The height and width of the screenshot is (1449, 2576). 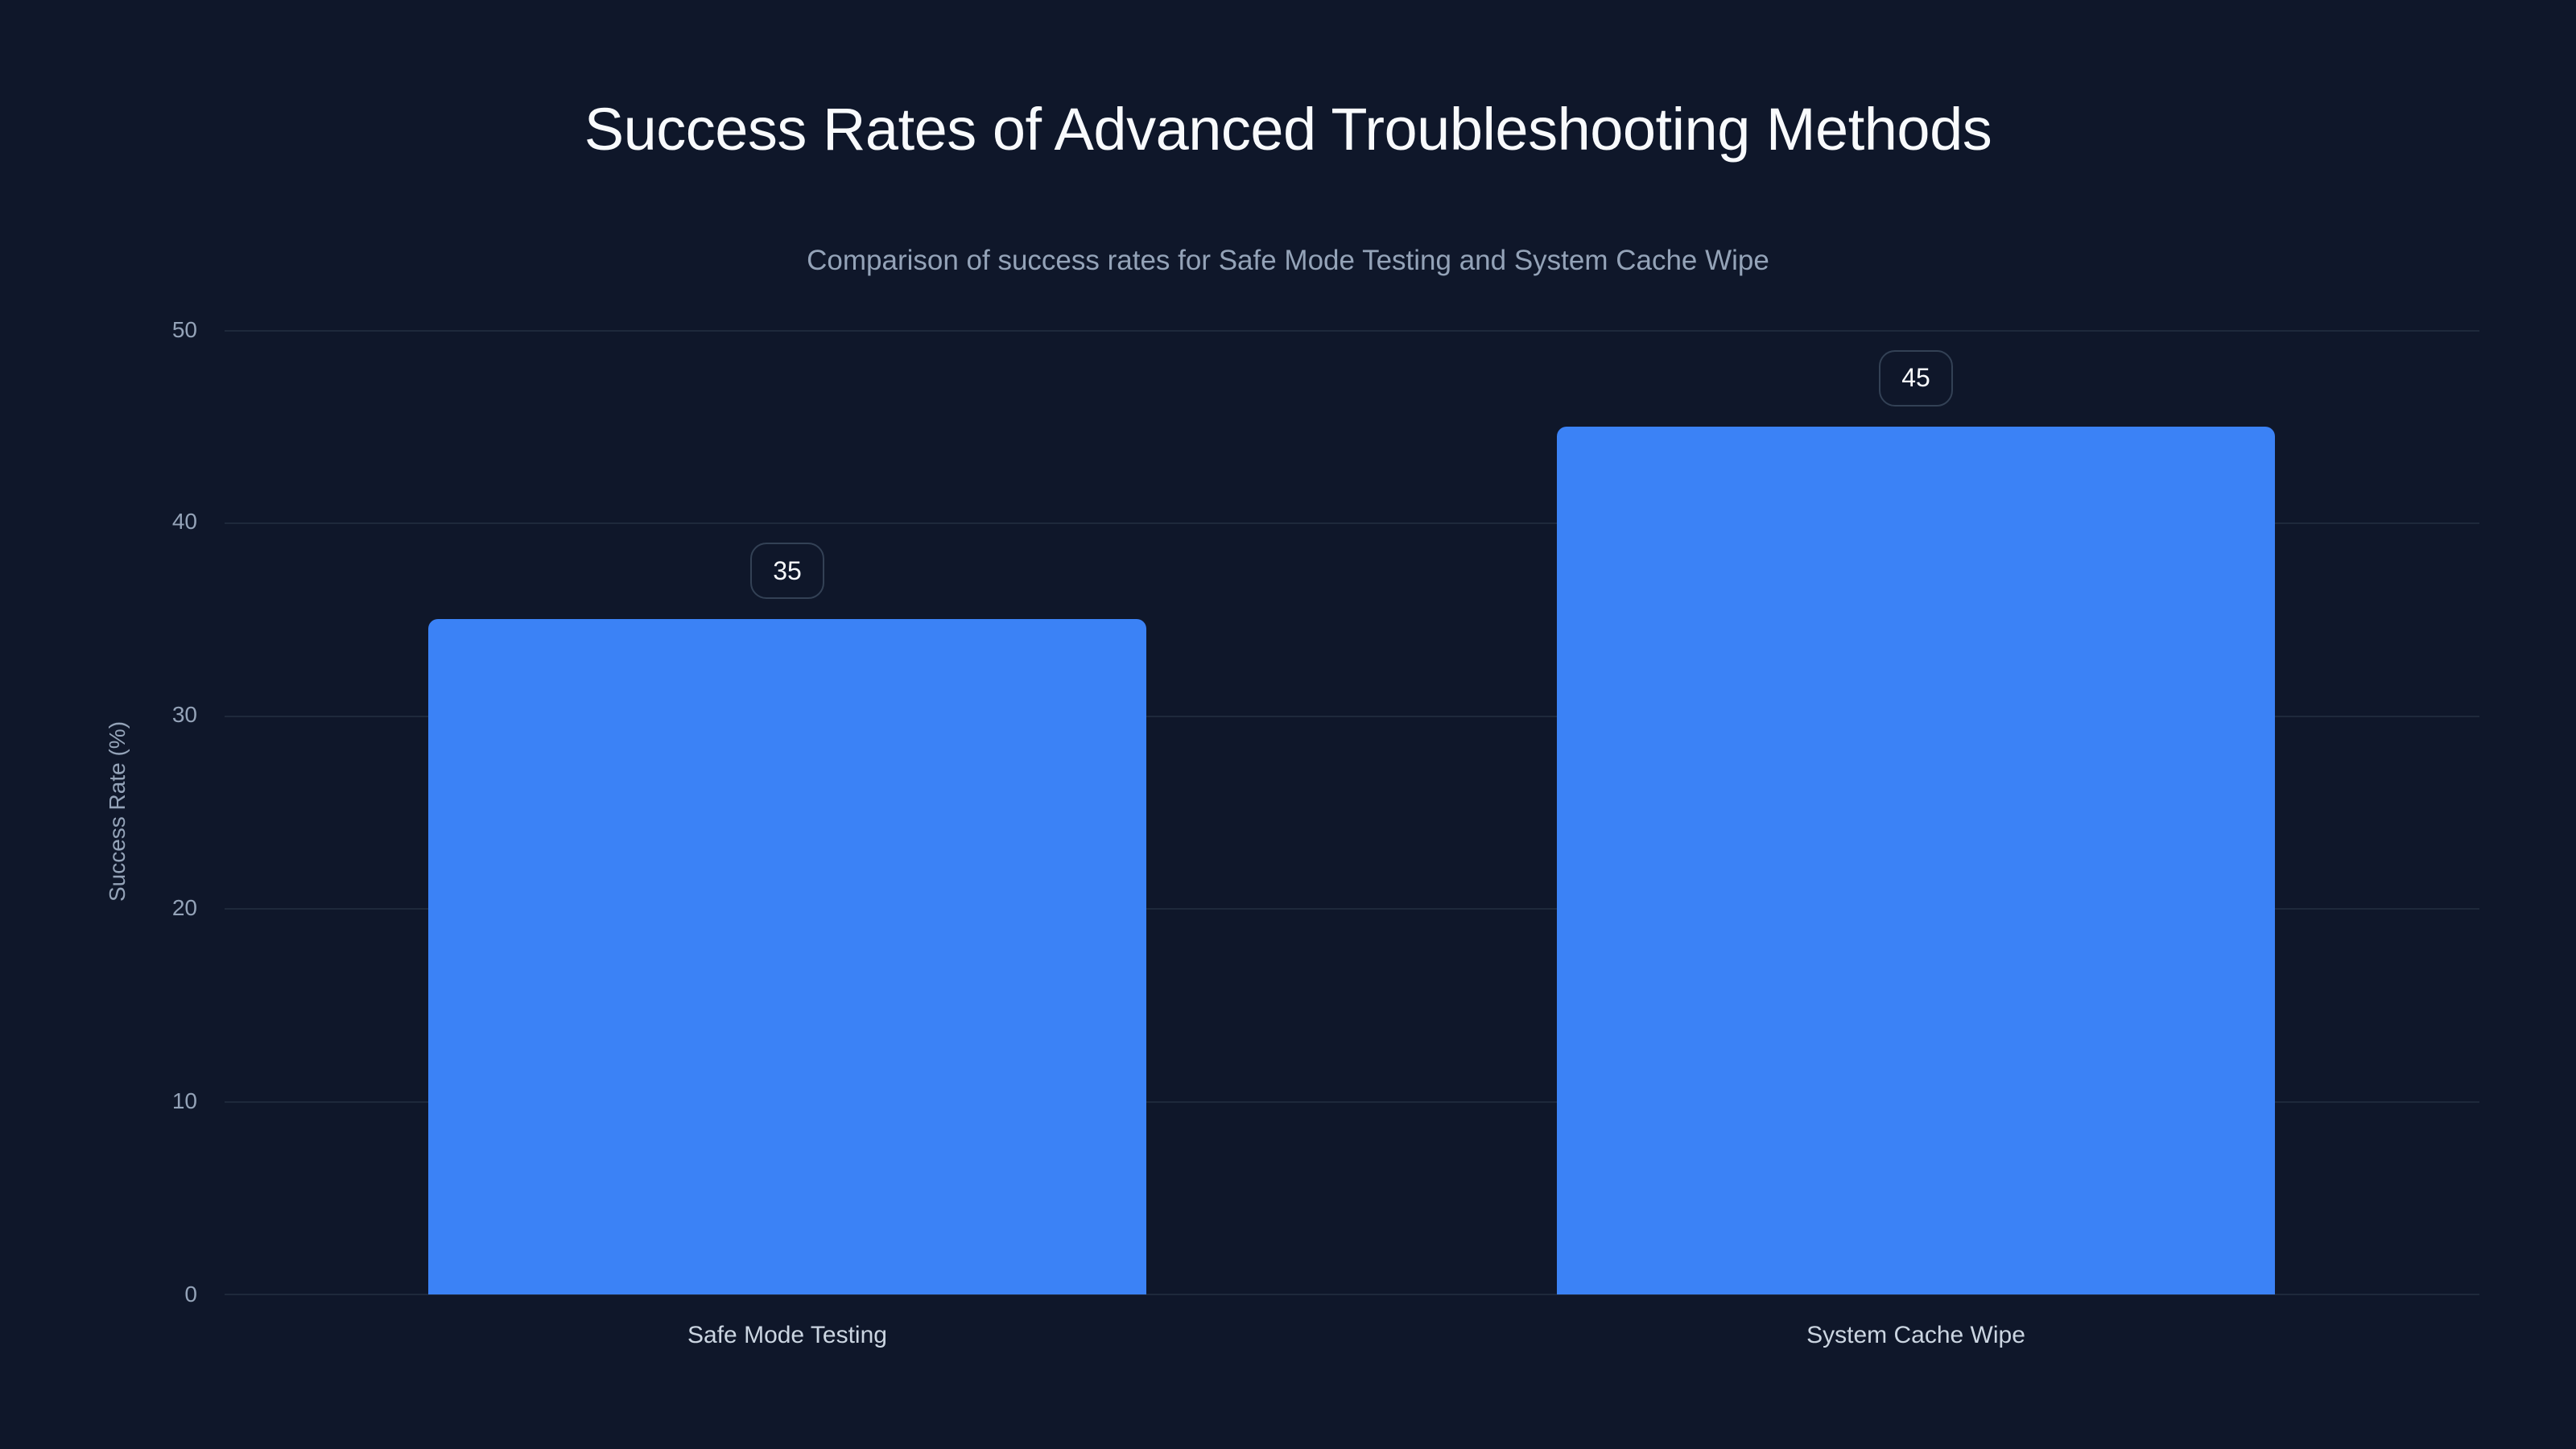 What do you see at coordinates (1916, 378) in the screenshot?
I see `value-label-system-cache-wipe: 45` at bounding box center [1916, 378].